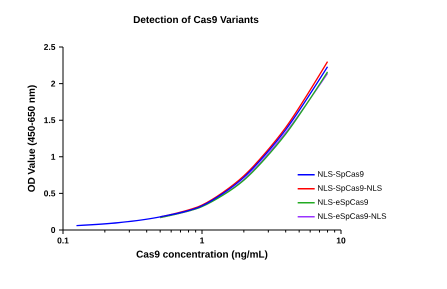 Image resolution: width=447 pixels, height=289 pixels. I want to click on y-axis-title: OD Value (450-650 nm), so click(32, 138).